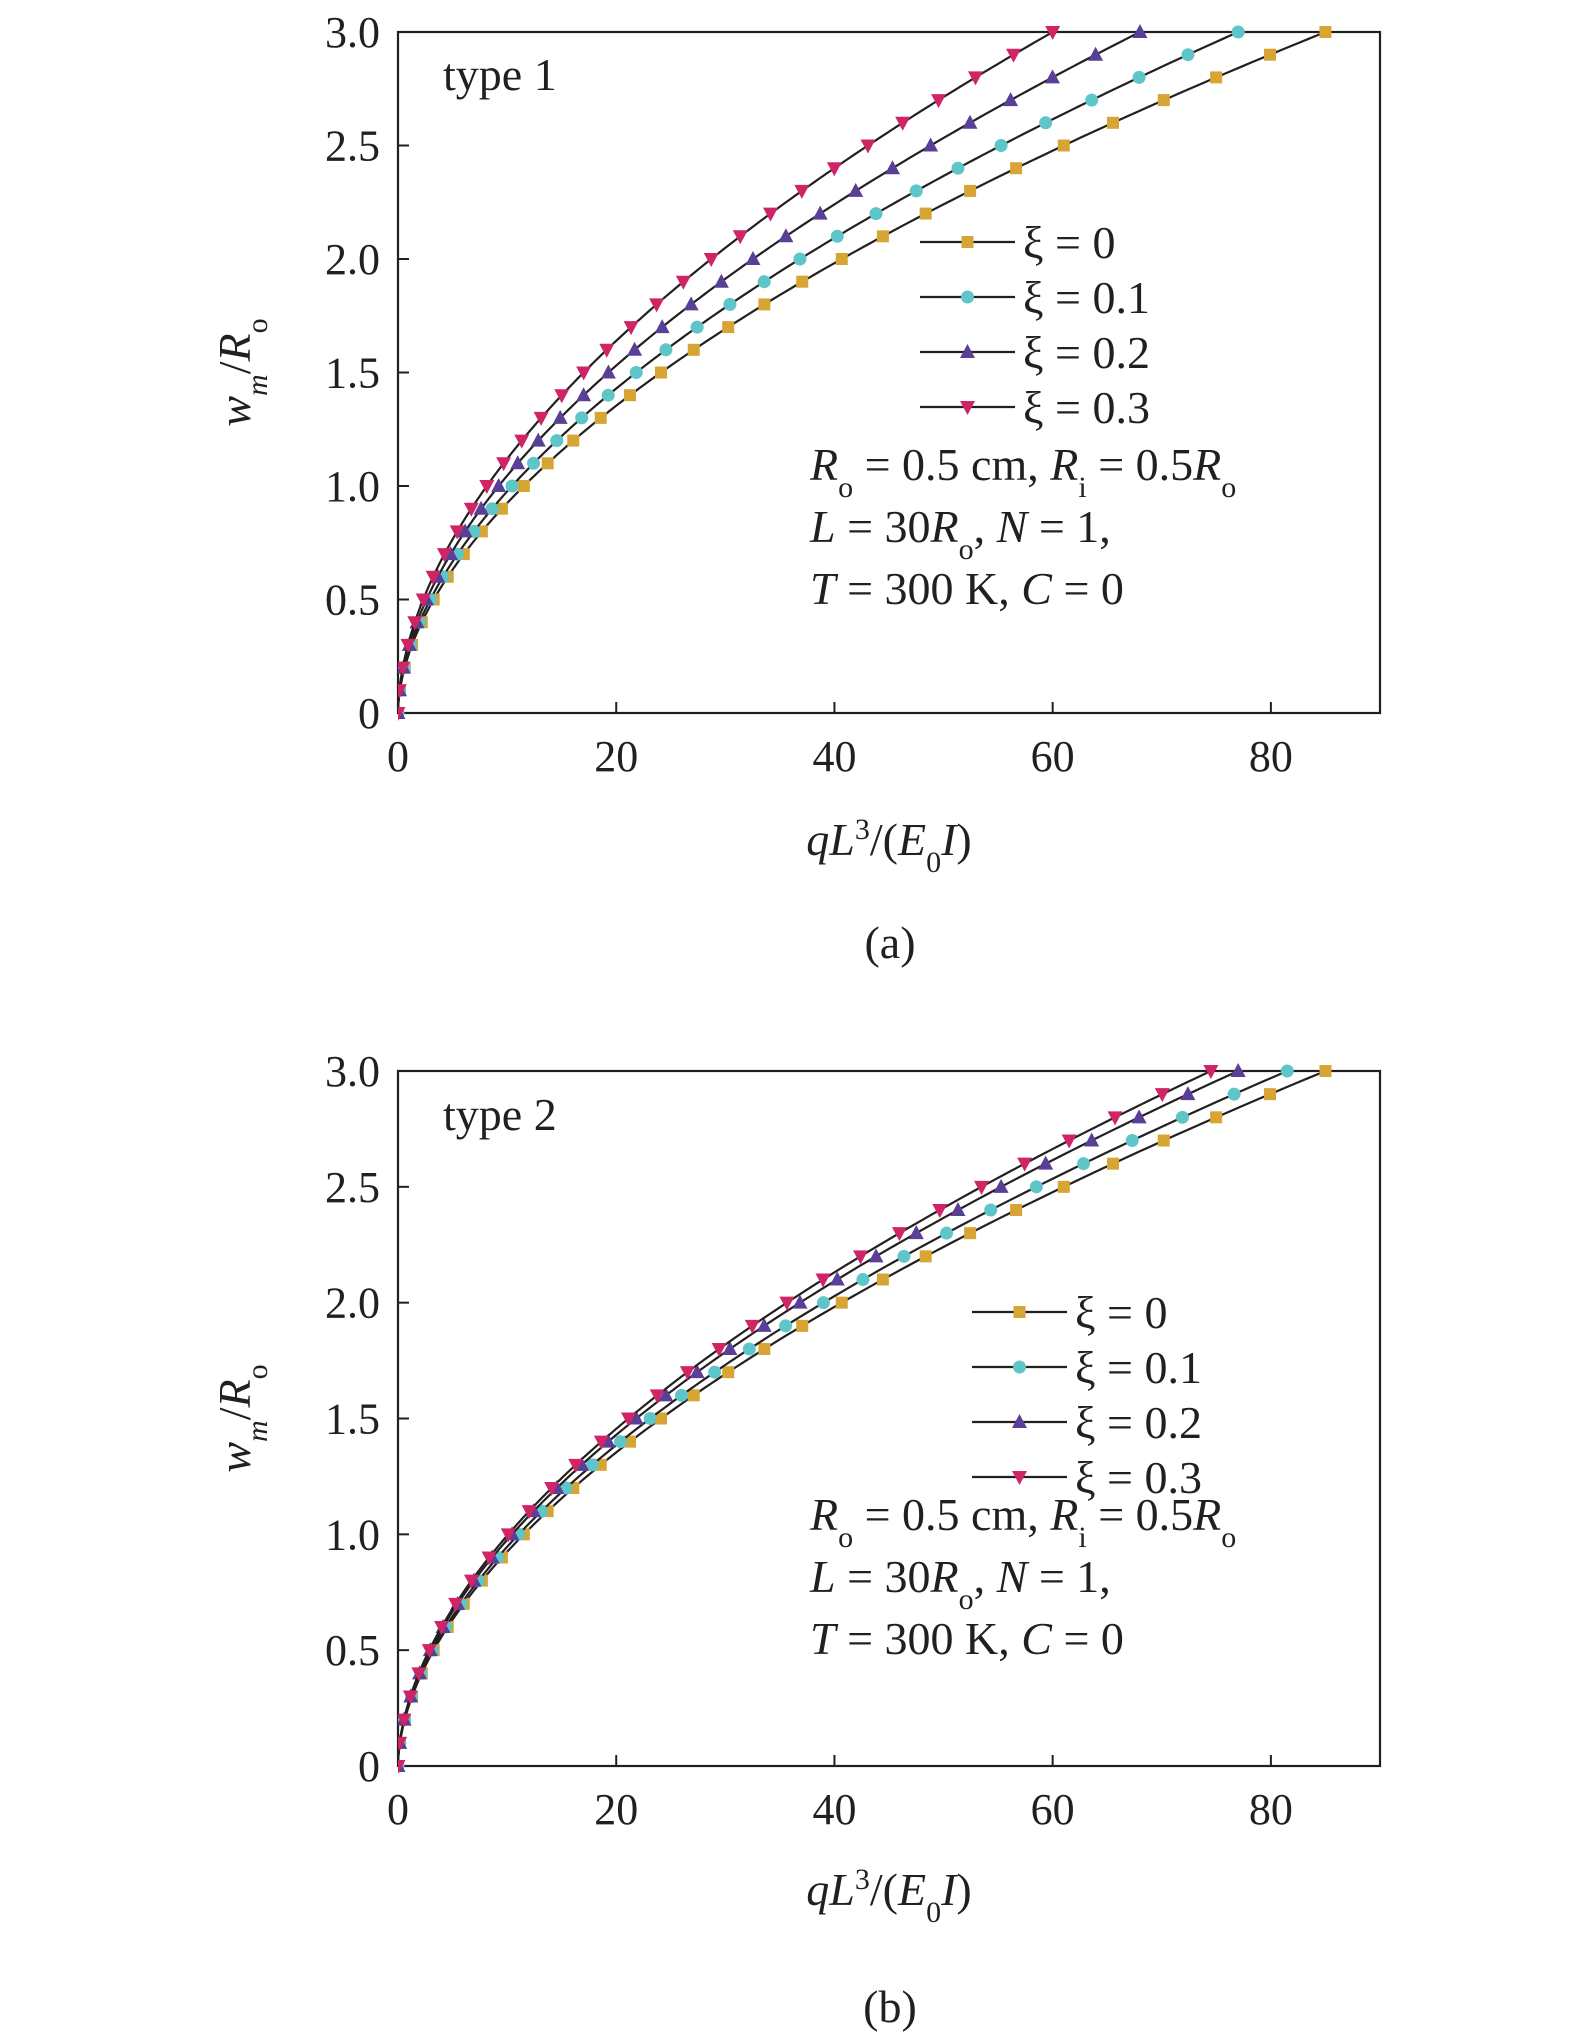  What do you see at coordinates (1069, 1312) in the screenshot?
I see `legend-item-0: ξ = 0` at bounding box center [1069, 1312].